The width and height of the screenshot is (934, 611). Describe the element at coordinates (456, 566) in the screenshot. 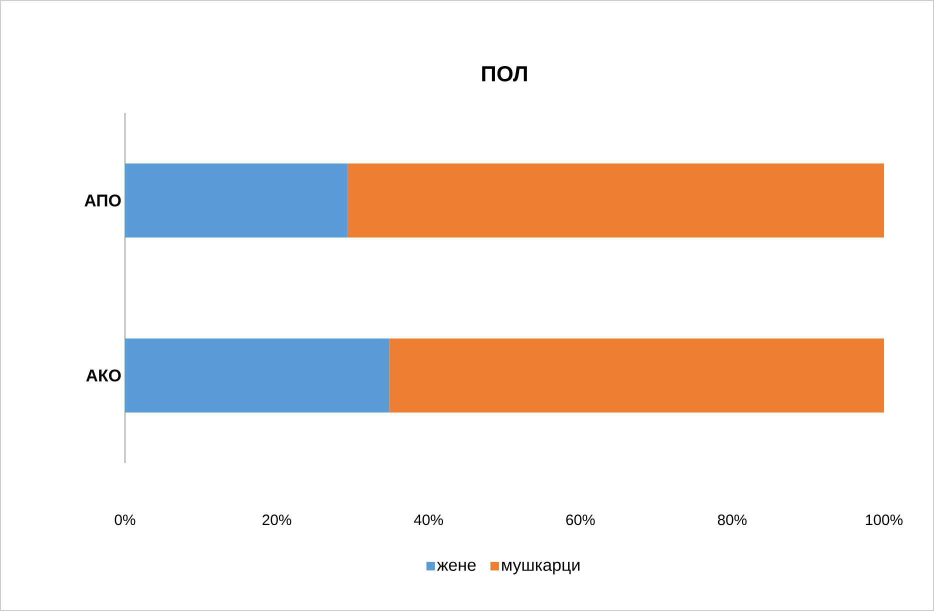

I see `legend-label: жене` at that location.